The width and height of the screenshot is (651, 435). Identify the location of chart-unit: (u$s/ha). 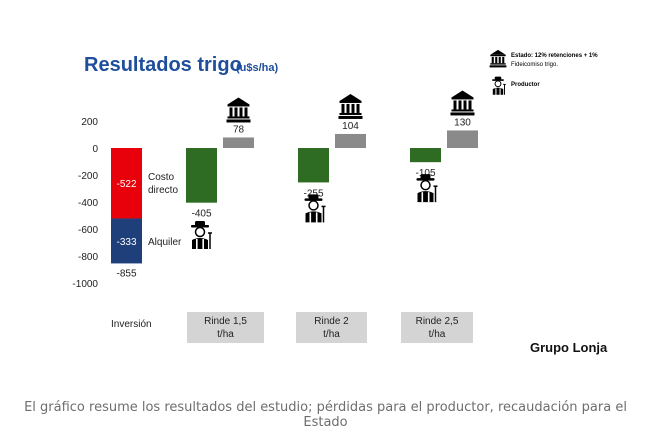
(257, 68).